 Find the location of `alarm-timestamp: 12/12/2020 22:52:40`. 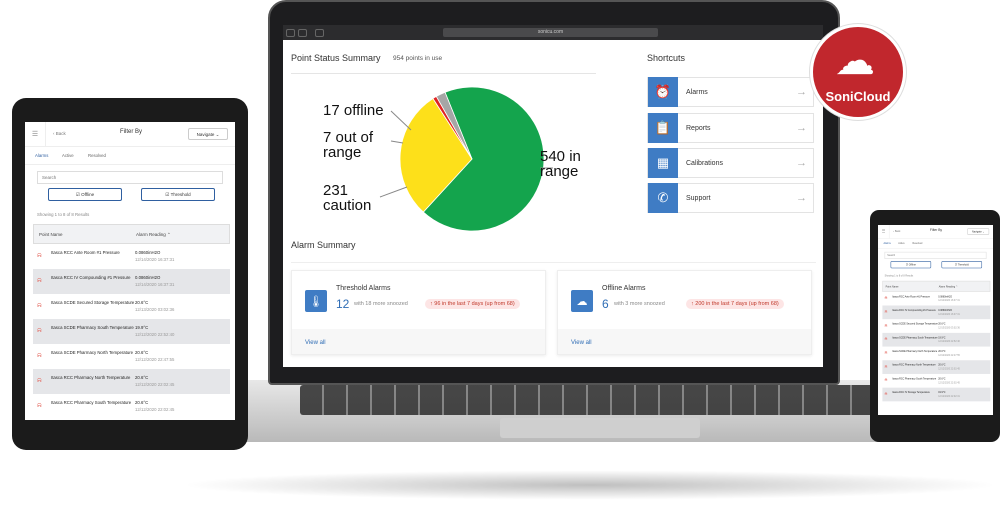

alarm-timestamp: 12/12/2020 22:52:40 is located at coordinates (155, 334).